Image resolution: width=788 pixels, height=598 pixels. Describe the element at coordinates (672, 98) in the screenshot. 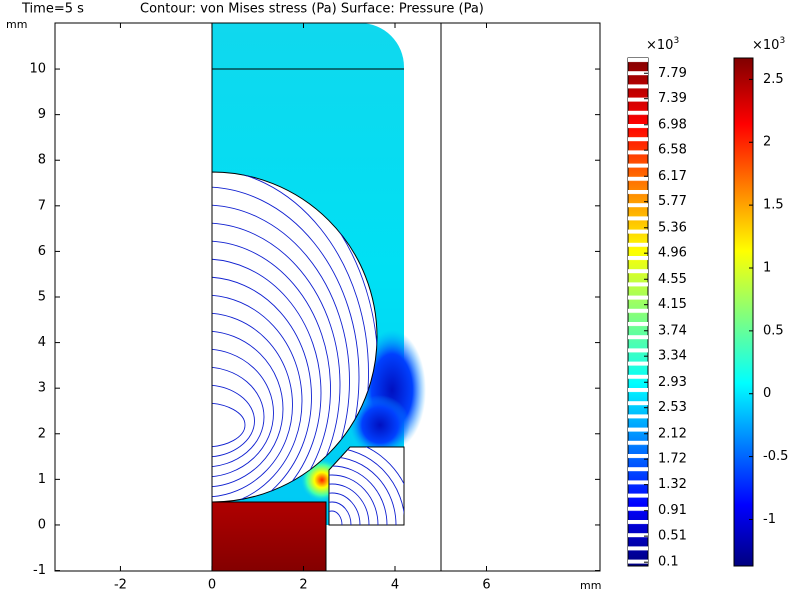

I see `colorbar-tick-label: 7.39` at that location.